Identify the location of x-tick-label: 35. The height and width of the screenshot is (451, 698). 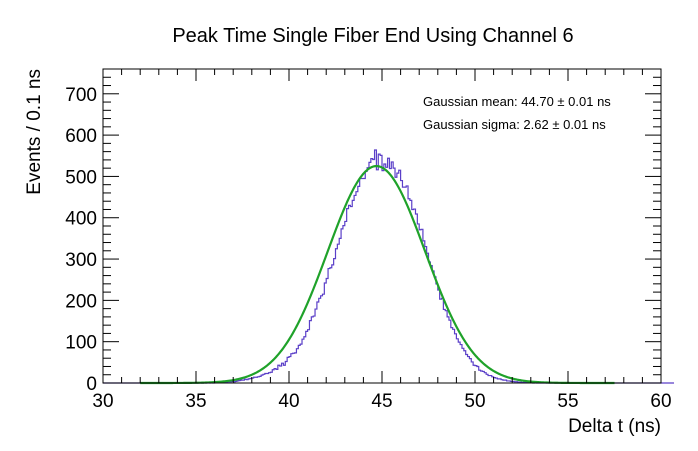
(195, 401).